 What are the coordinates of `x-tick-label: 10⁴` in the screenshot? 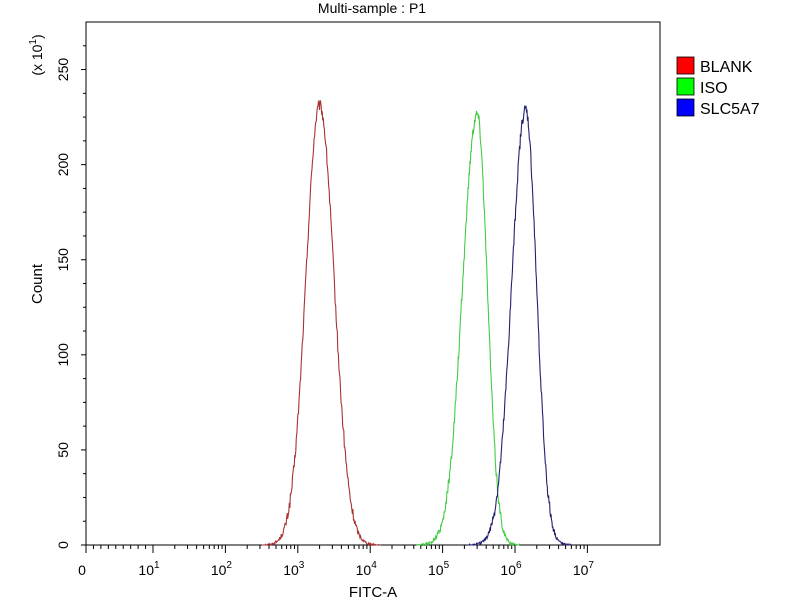 It's located at (367, 569).